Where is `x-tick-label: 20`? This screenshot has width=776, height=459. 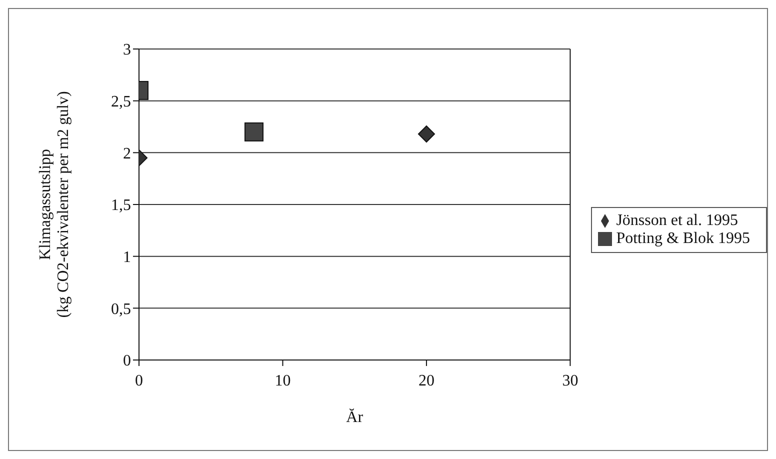
x-tick-label: 20 is located at coordinates (426, 381).